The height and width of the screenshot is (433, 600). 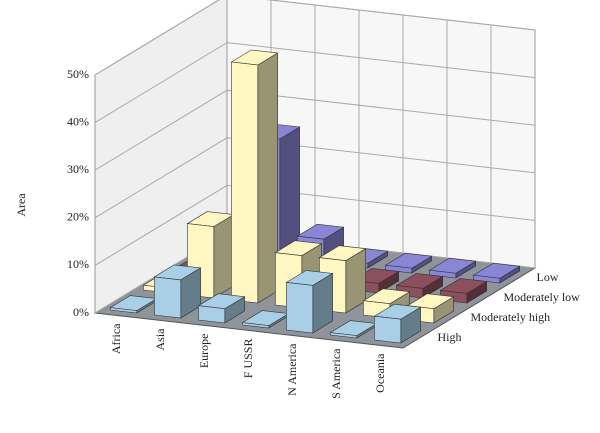 What do you see at coordinates (248, 359) in the screenshot?
I see `x-tick-label: F USSR` at bounding box center [248, 359].